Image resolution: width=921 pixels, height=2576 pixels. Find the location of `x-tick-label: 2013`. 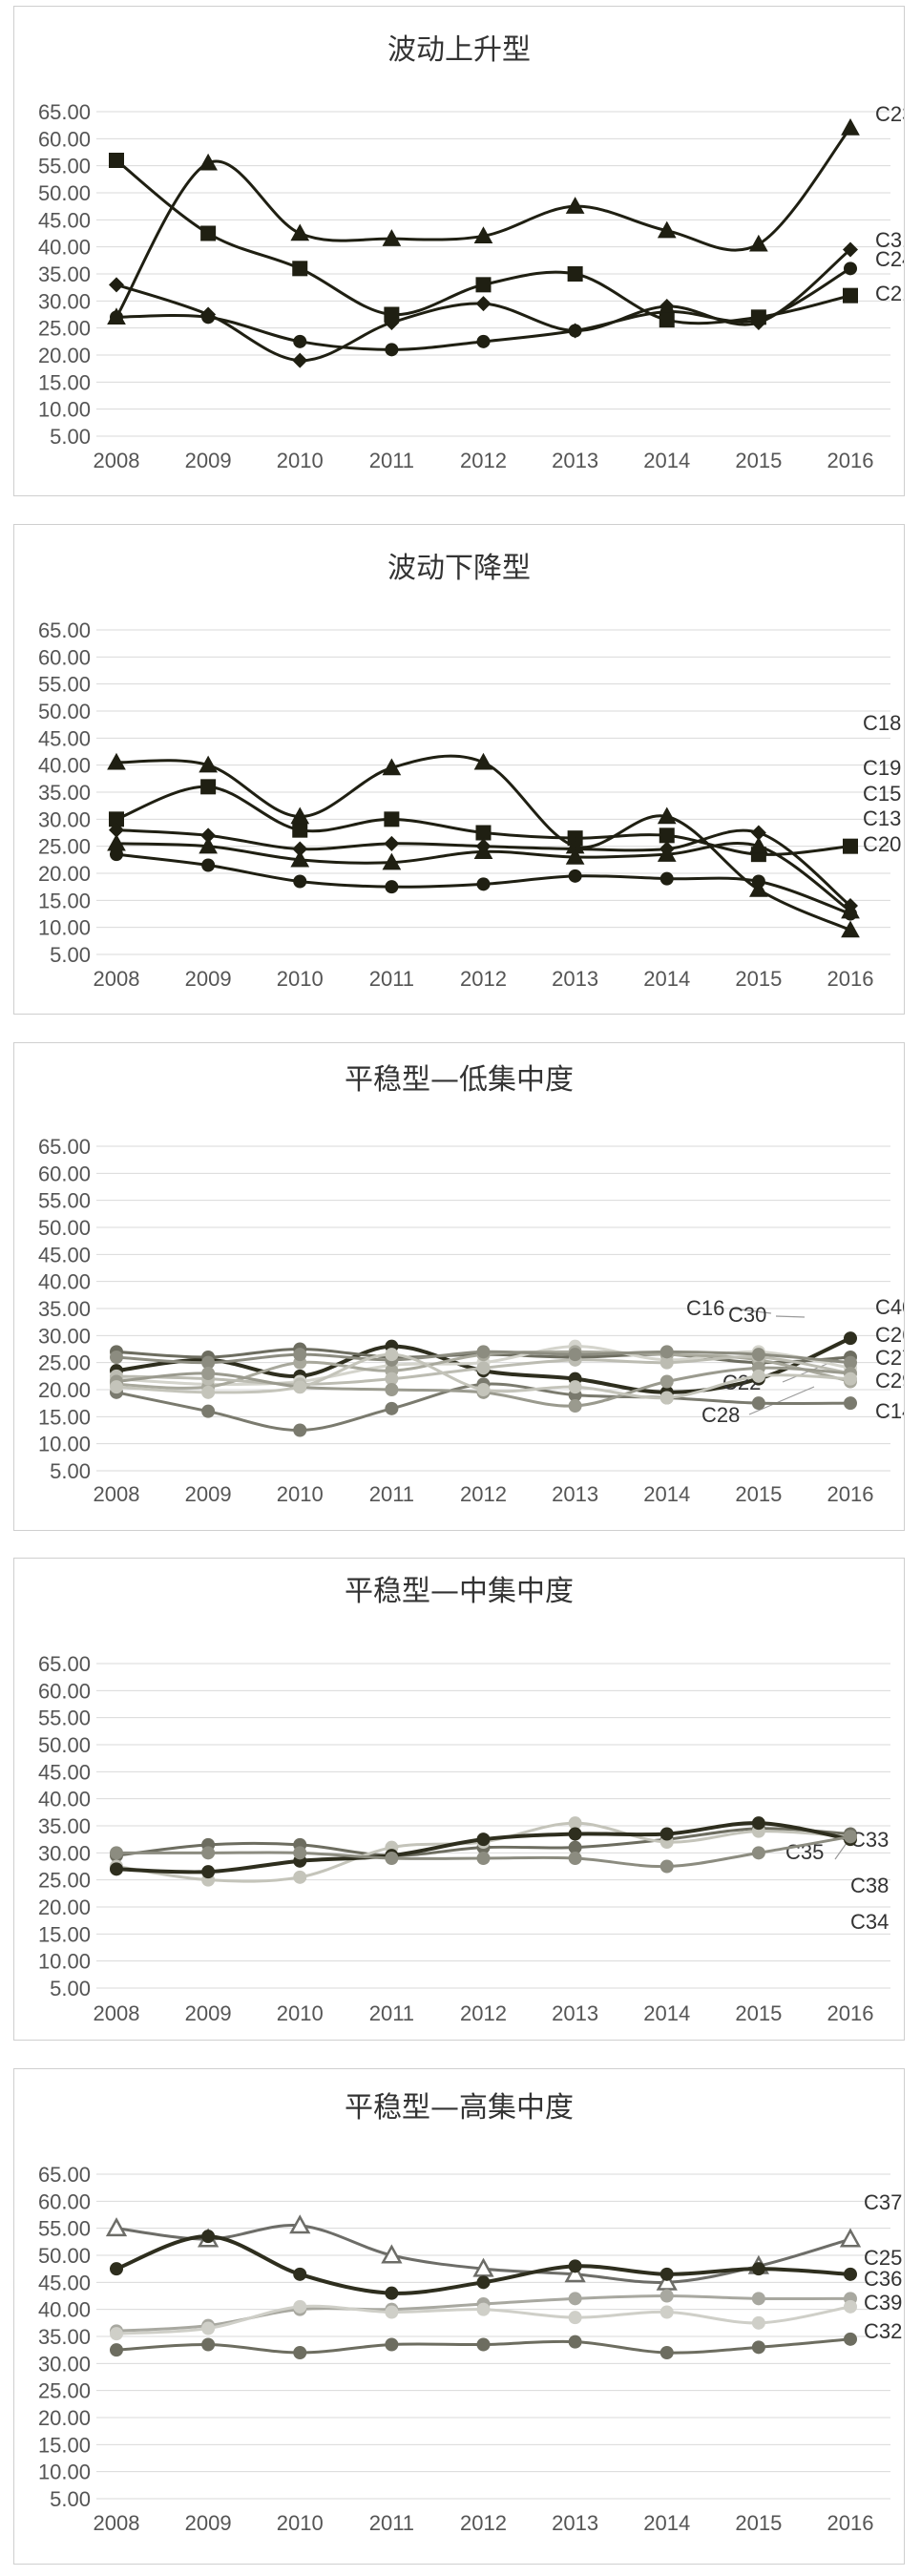

x-tick-label: 2013 is located at coordinates (575, 460).